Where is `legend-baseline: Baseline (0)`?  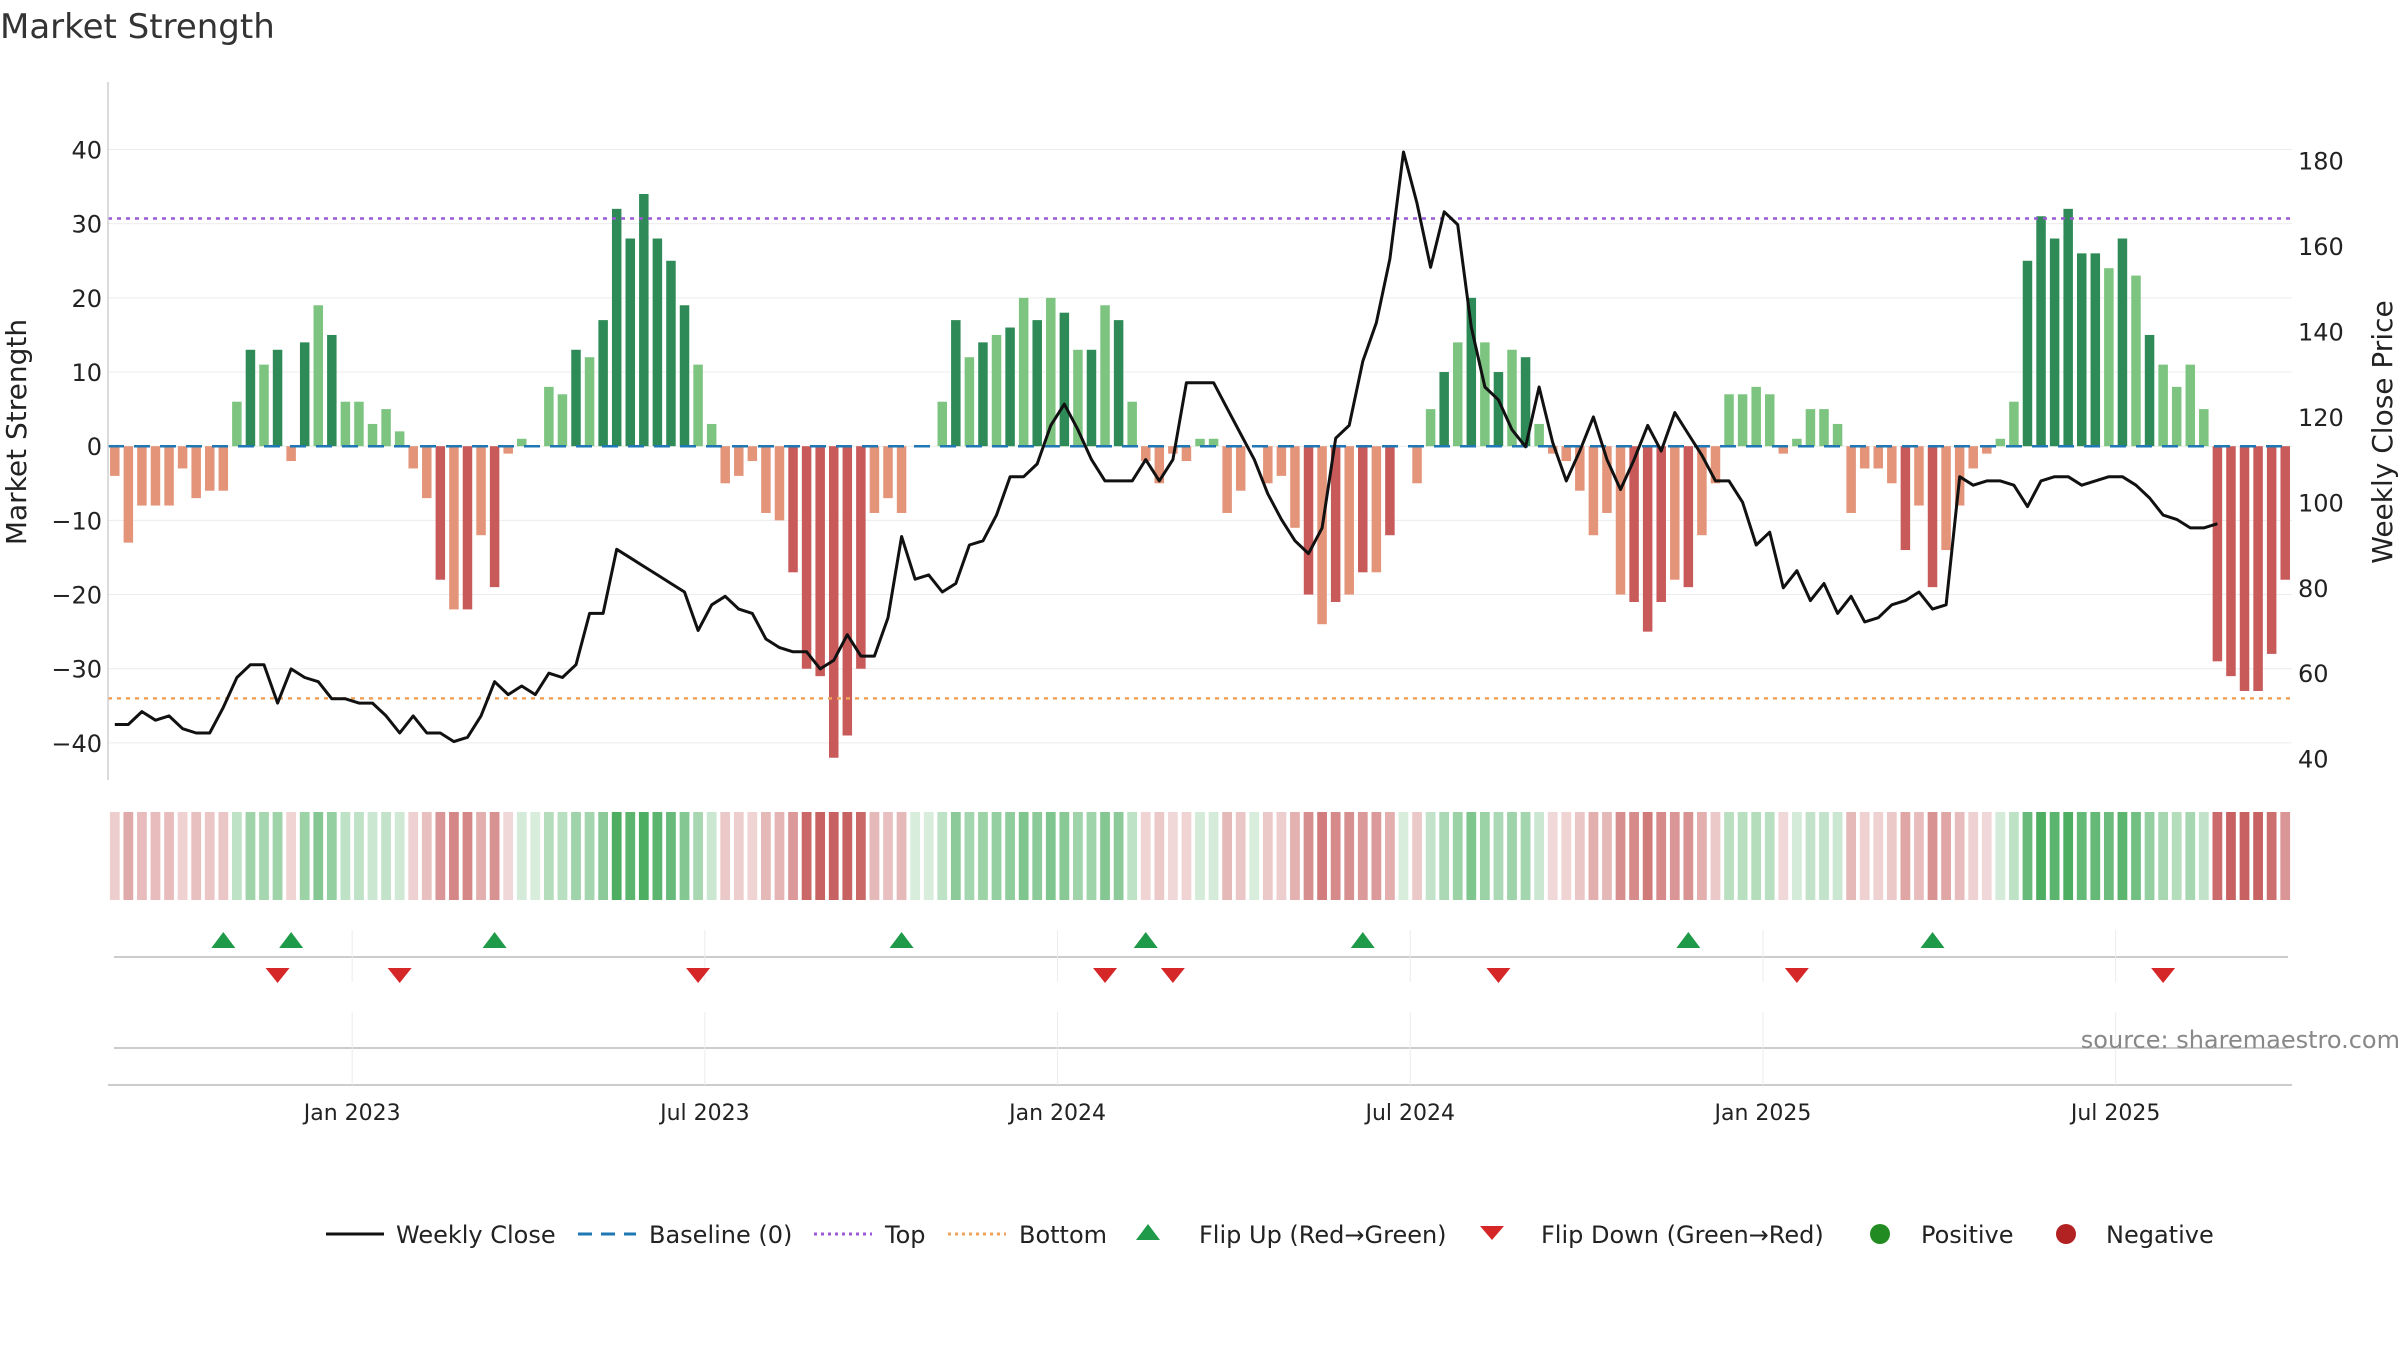
legend-baseline: Baseline (0) is located at coordinates (720, 1235).